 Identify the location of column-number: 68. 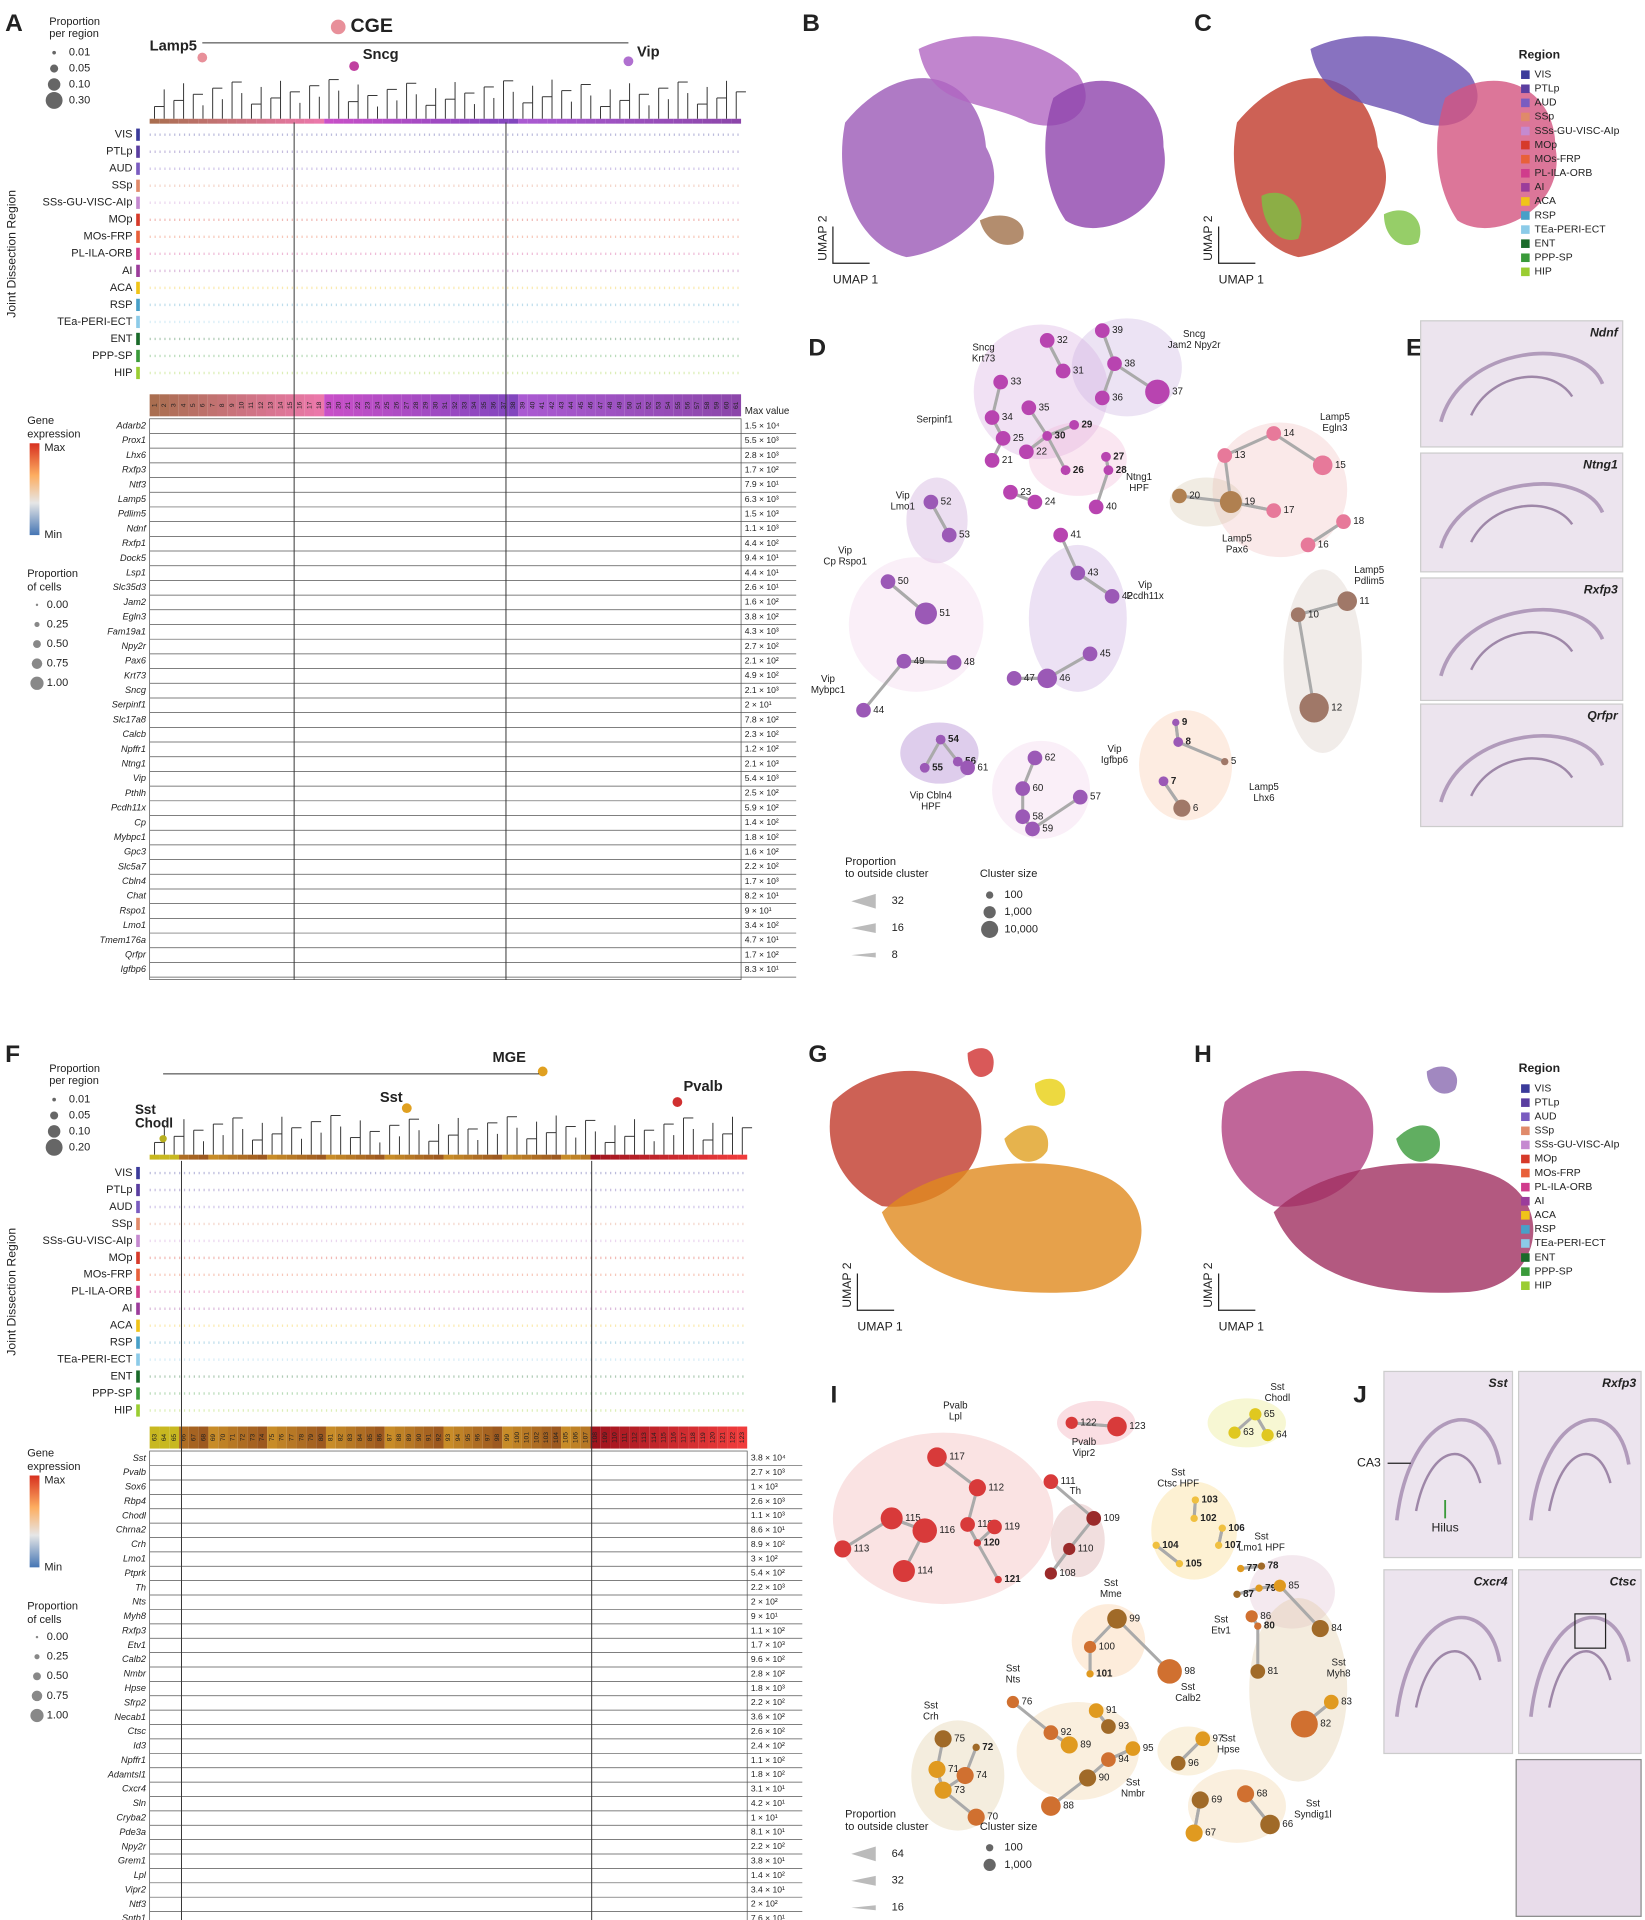
(203, 1438).